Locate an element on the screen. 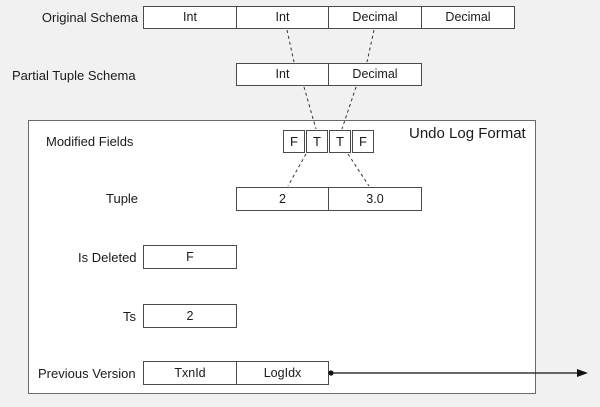  tuple-value-2: 3.0 is located at coordinates (375, 199).